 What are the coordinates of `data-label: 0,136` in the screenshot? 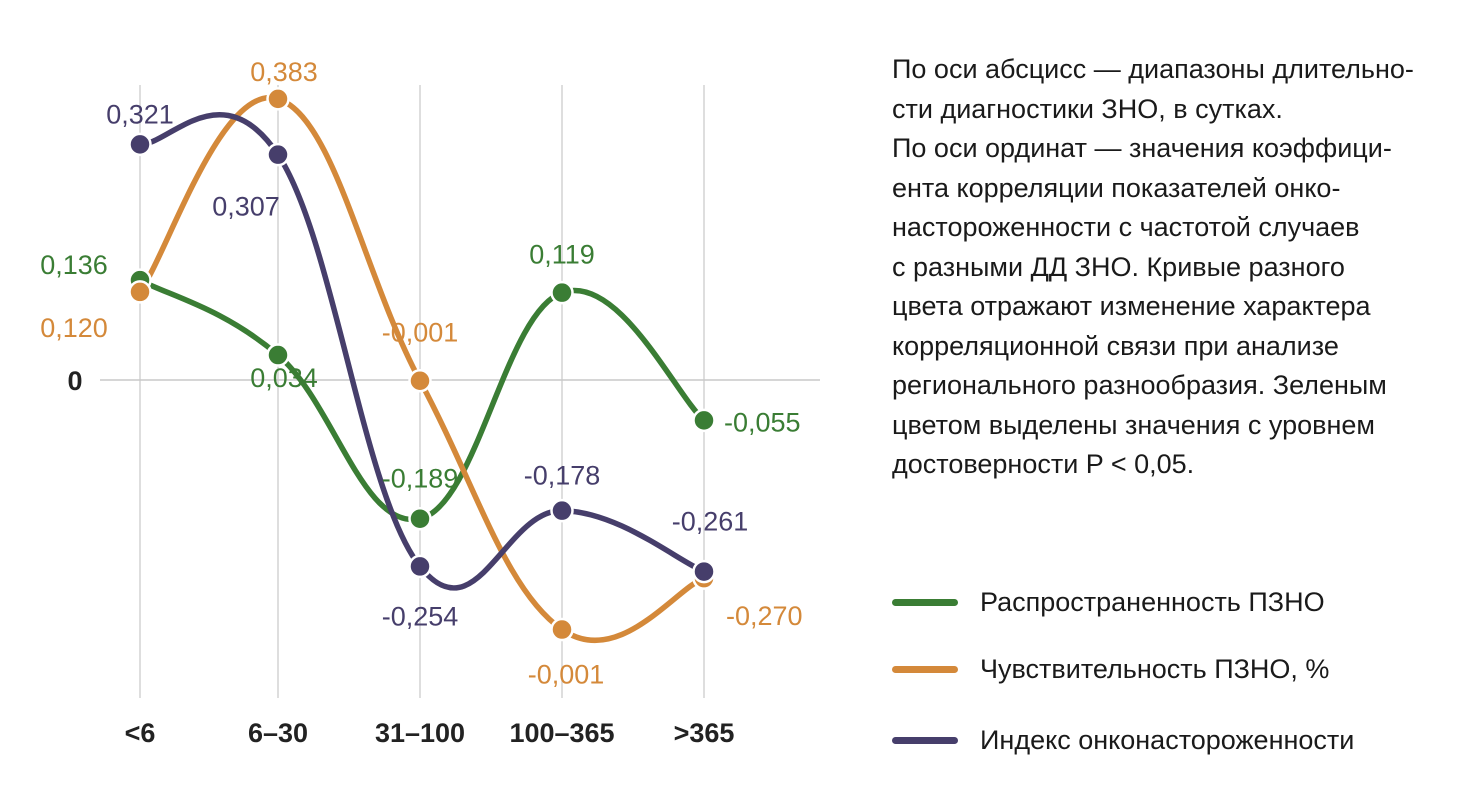 It's located at (74, 265).